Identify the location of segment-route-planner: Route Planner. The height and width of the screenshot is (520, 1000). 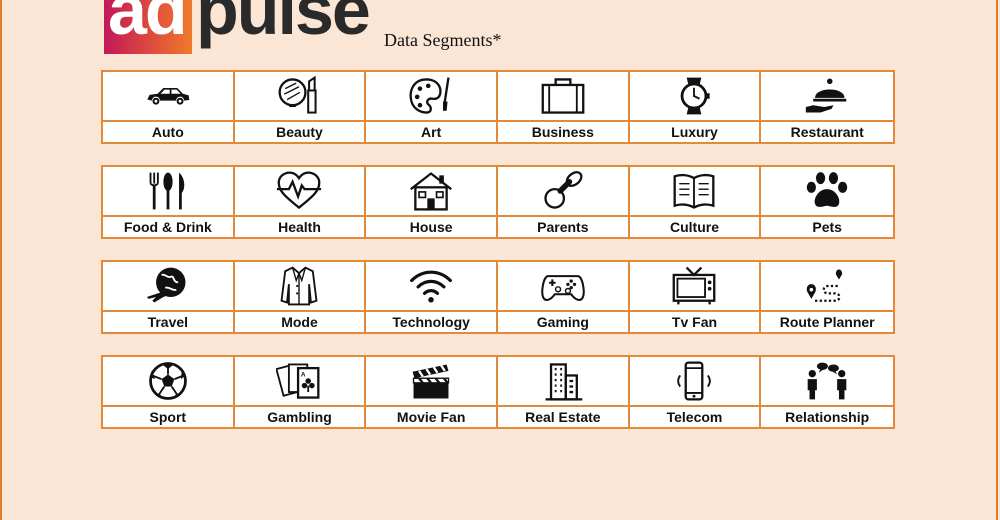
(827, 297).